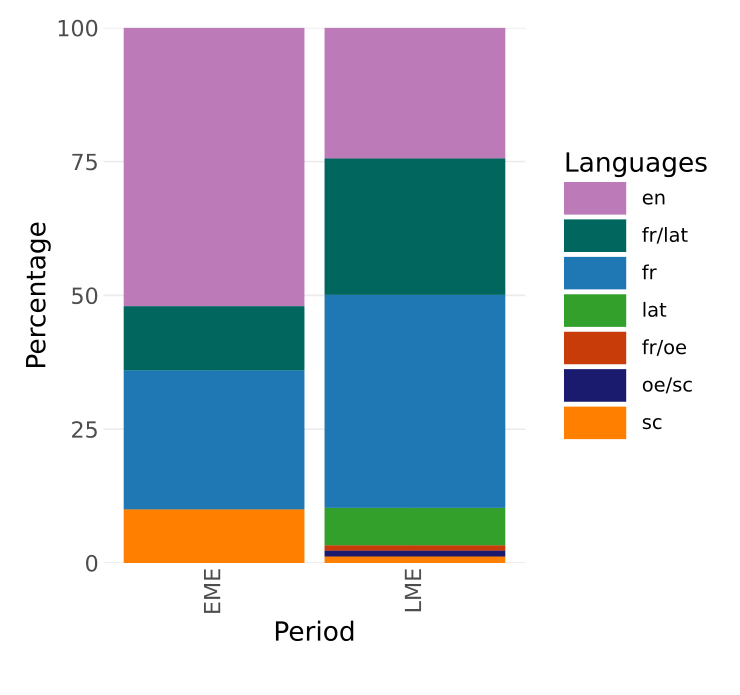 This screenshot has width=740, height=695. Describe the element at coordinates (38, 294) in the screenshot. I see `y-axis-title: Percentage` at that location.